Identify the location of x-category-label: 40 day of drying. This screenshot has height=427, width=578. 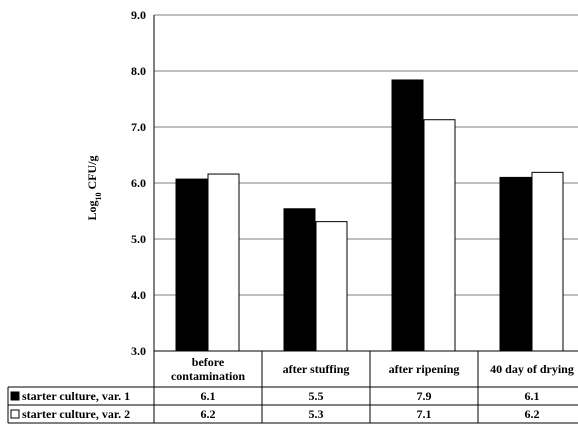
(532, 369).